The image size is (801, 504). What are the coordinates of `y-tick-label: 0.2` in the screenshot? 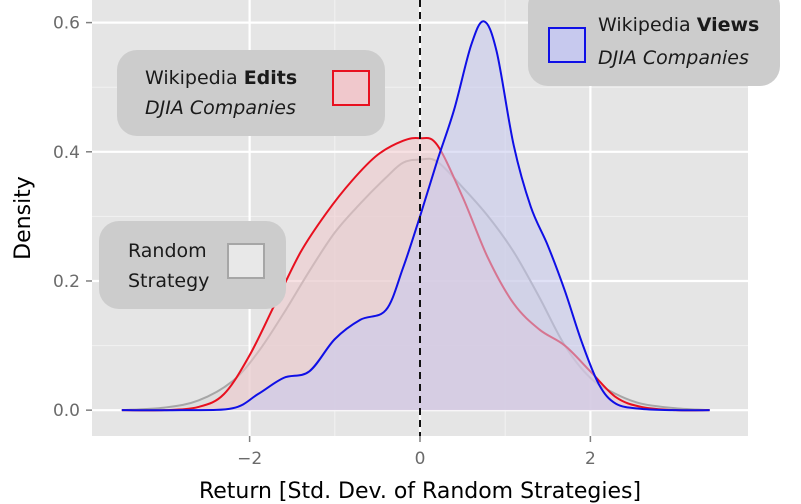 It's located at (66, 282).